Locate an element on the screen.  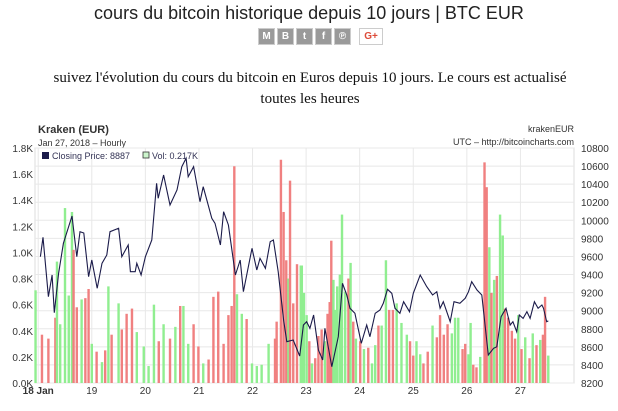
volume-tick-label: 0.4K is located at coordinates (22, 332).